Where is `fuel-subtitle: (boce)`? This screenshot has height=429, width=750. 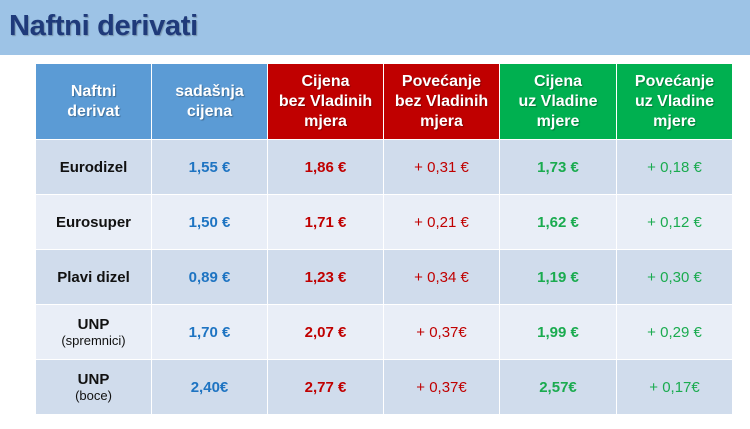
fuel-subtitle: (boce) is located at coordinates (93, 395).